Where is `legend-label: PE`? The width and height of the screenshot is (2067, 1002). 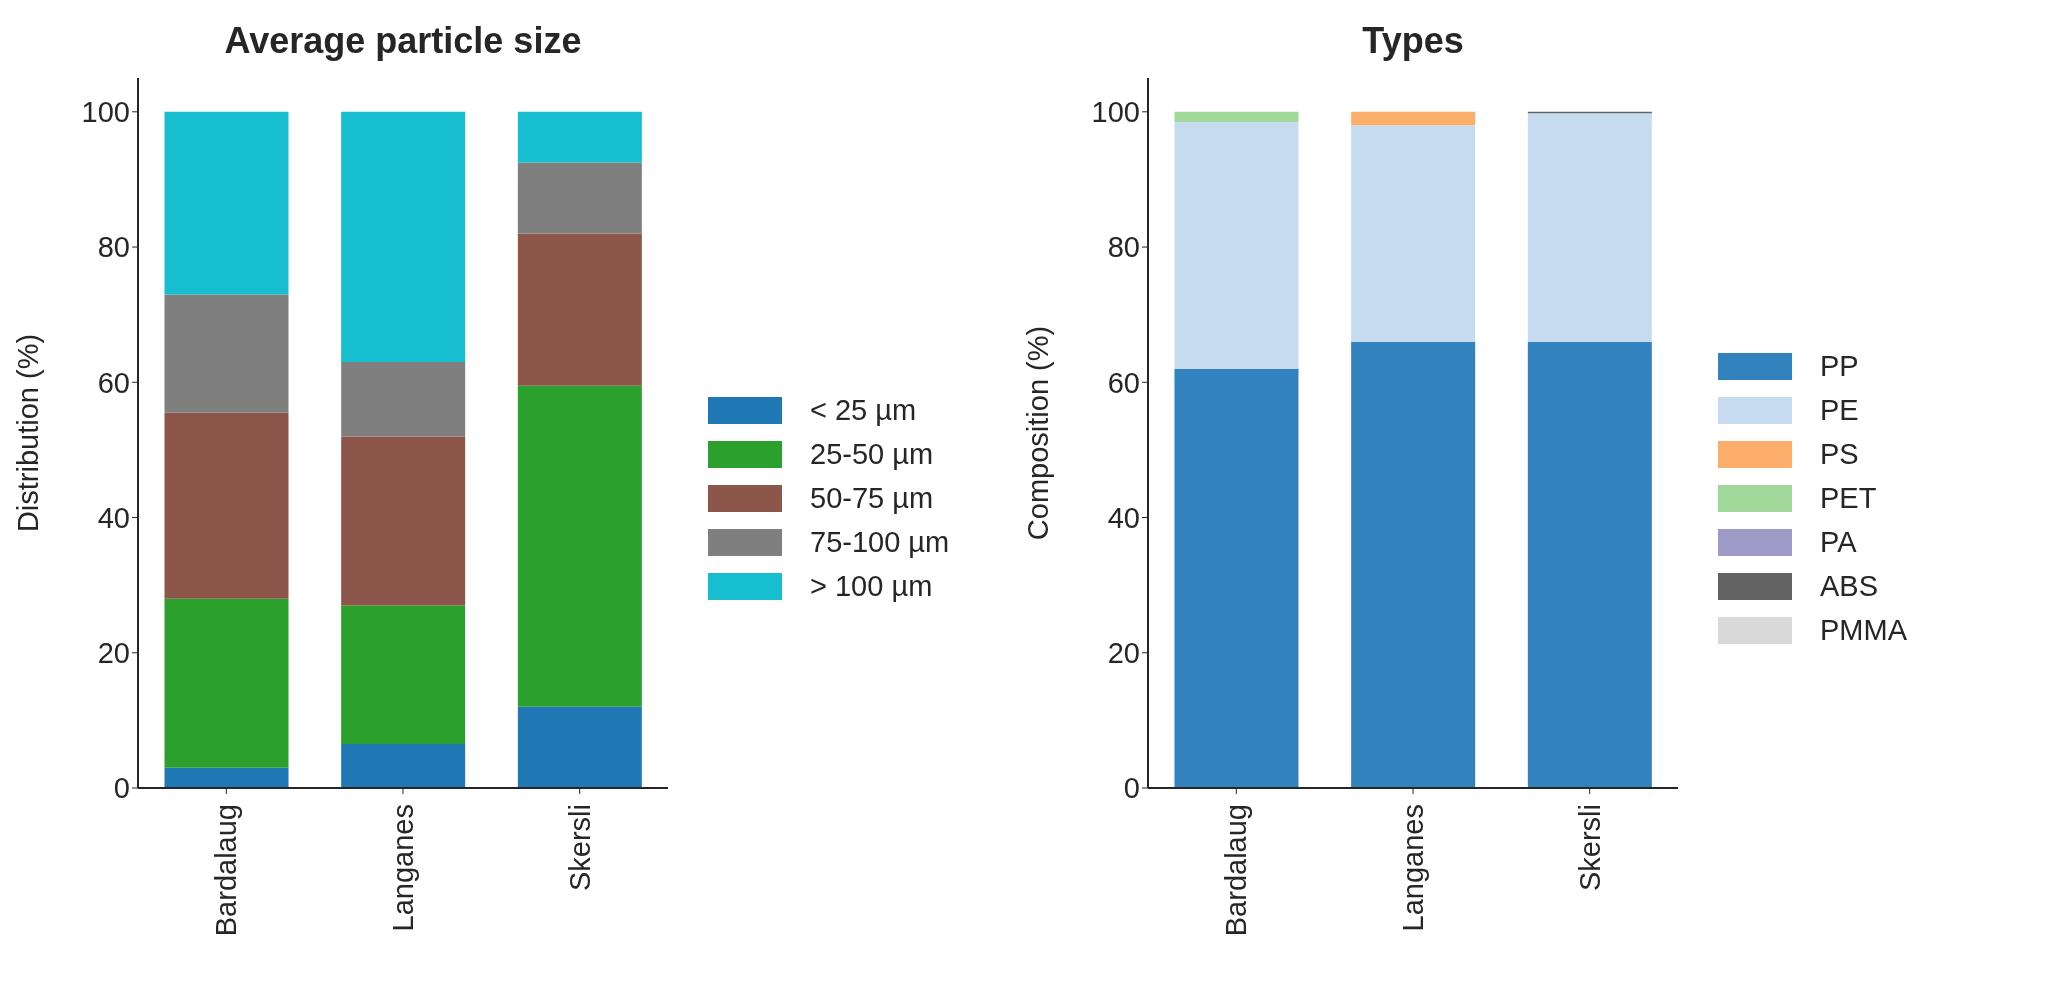
legend-label: PE is located at coordinates (1839, 410).